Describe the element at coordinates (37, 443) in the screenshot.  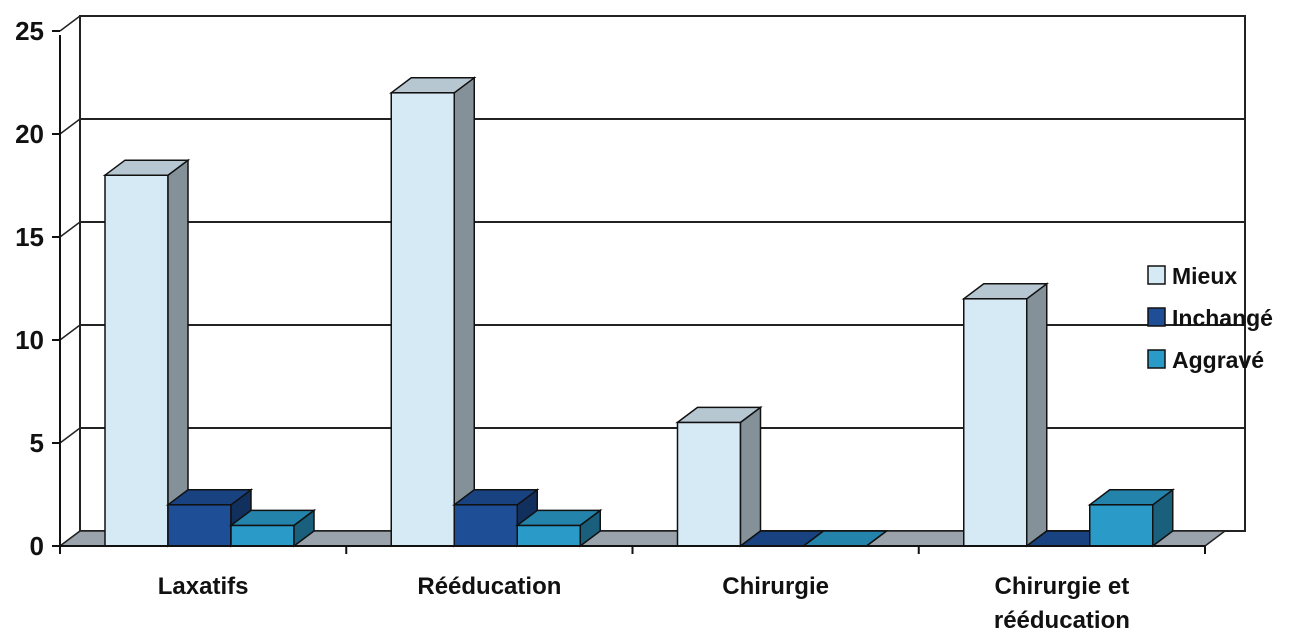
I see `y-tick-label: 5` at that location.